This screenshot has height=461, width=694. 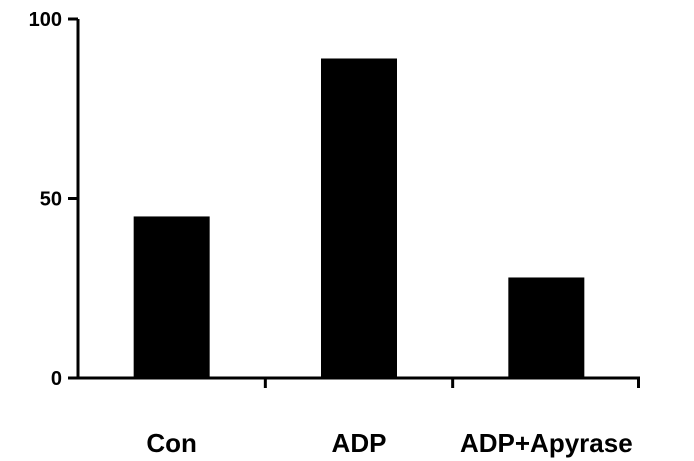 What do you see at coordinates (45, 20) in the screenshot?
I see `y-tick-label-100: 100` at bounding box center [45, 20].